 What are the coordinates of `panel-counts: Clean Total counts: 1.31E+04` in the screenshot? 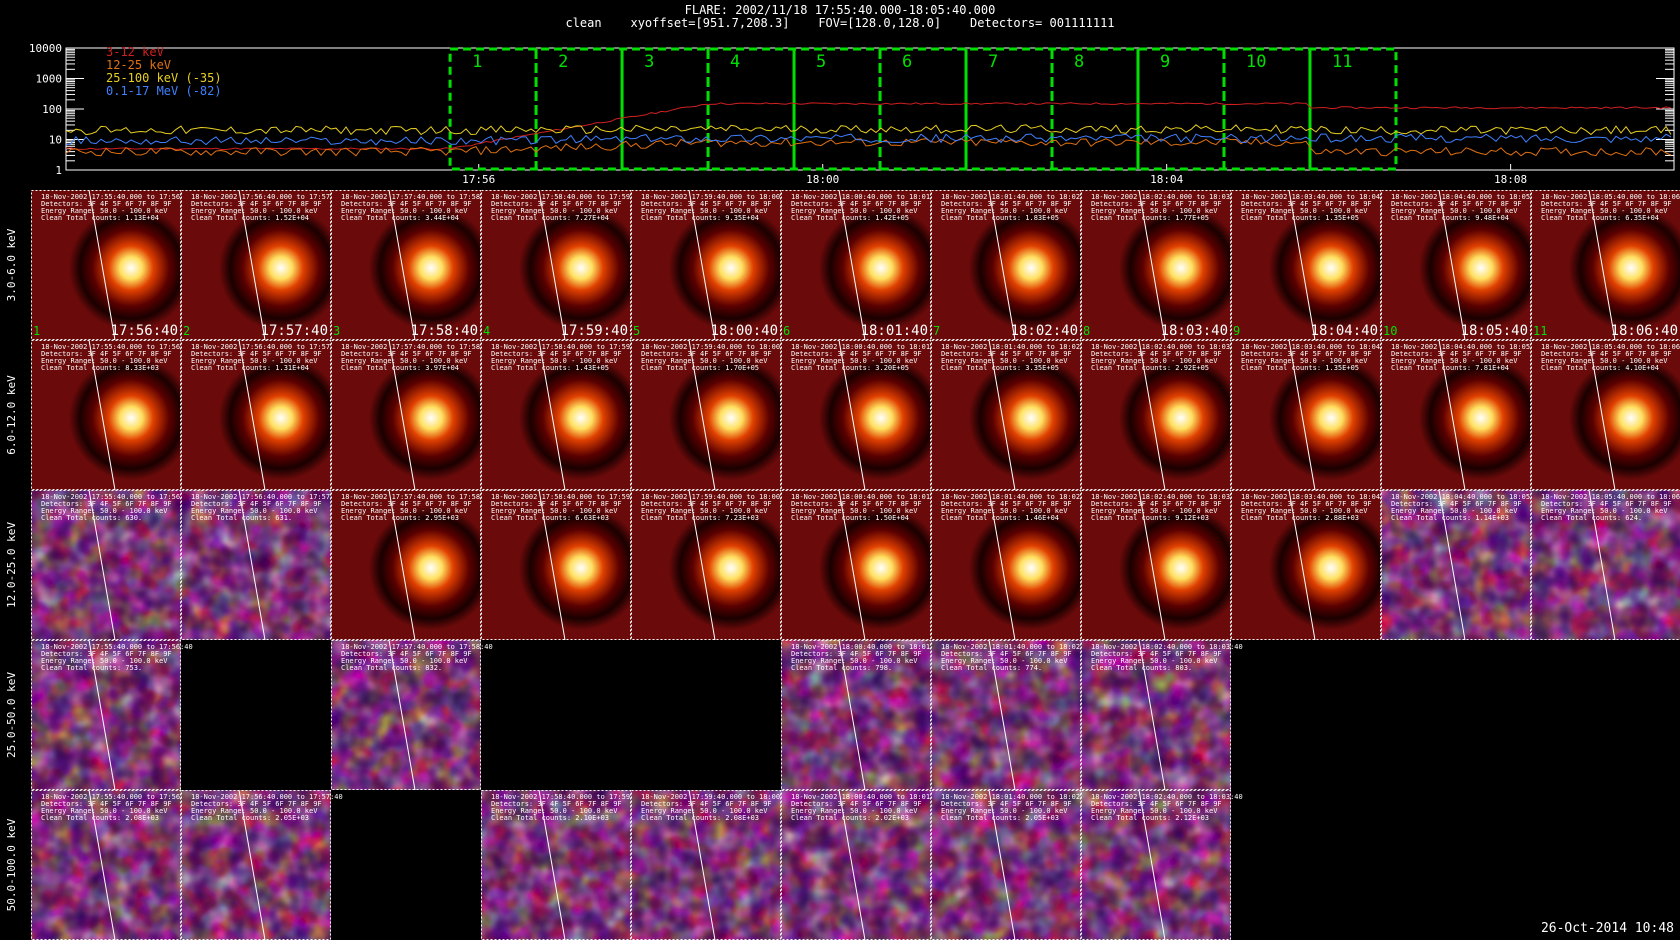 It's located at (250, 368).